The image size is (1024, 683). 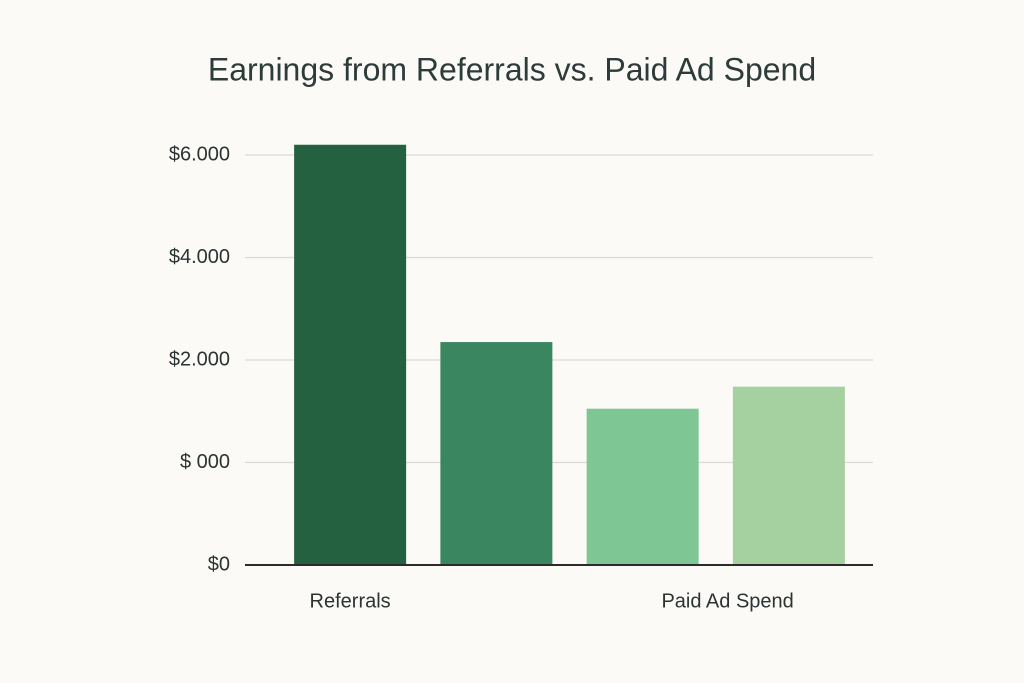 What do you see at coordinates (199, 154) in the screenshot?
I see `y-tick-label: $6.000` at bounding box center [199, 154].